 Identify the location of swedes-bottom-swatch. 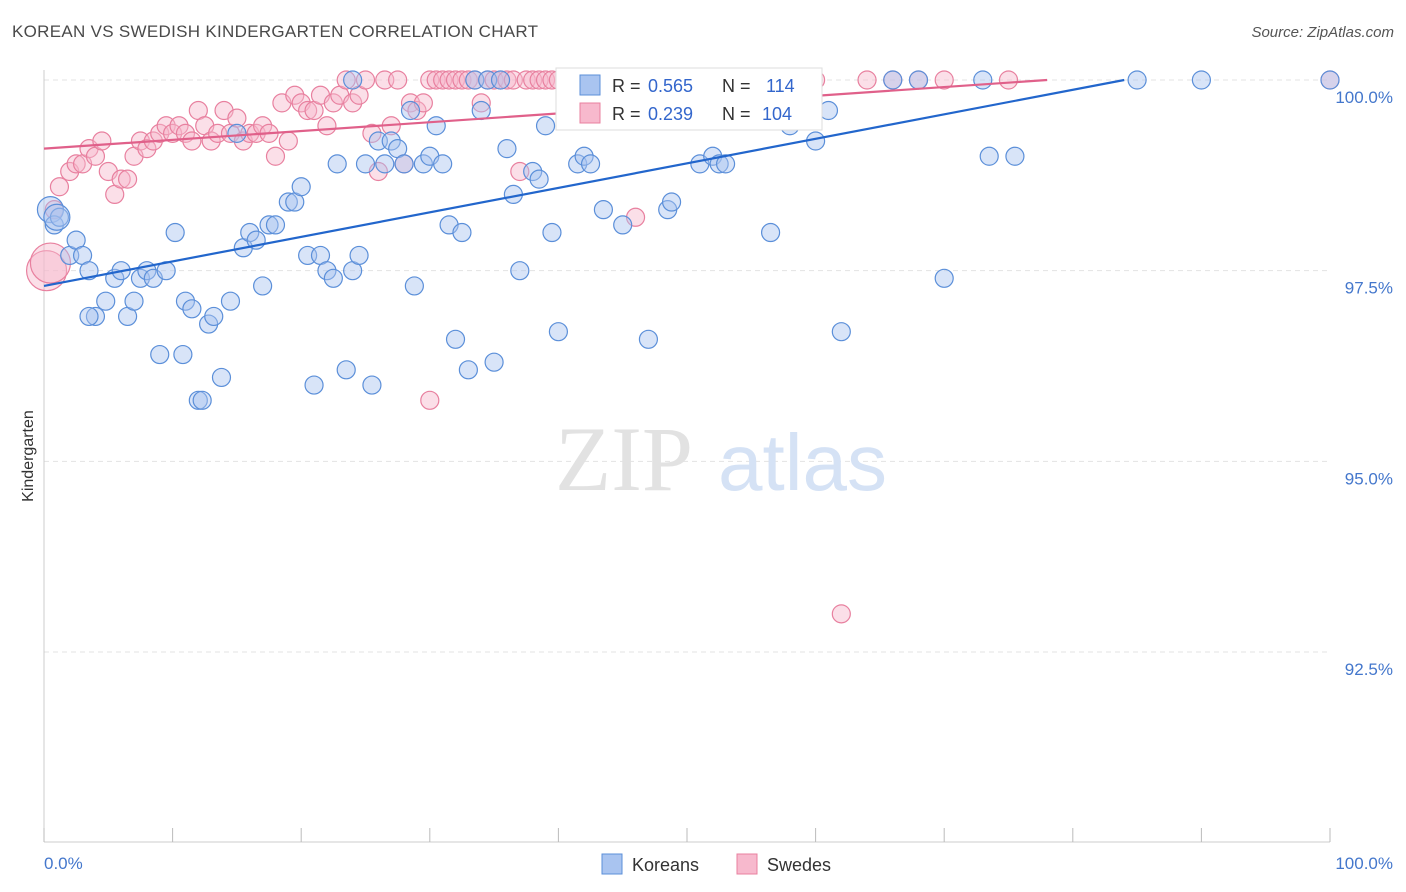
(747, 864).